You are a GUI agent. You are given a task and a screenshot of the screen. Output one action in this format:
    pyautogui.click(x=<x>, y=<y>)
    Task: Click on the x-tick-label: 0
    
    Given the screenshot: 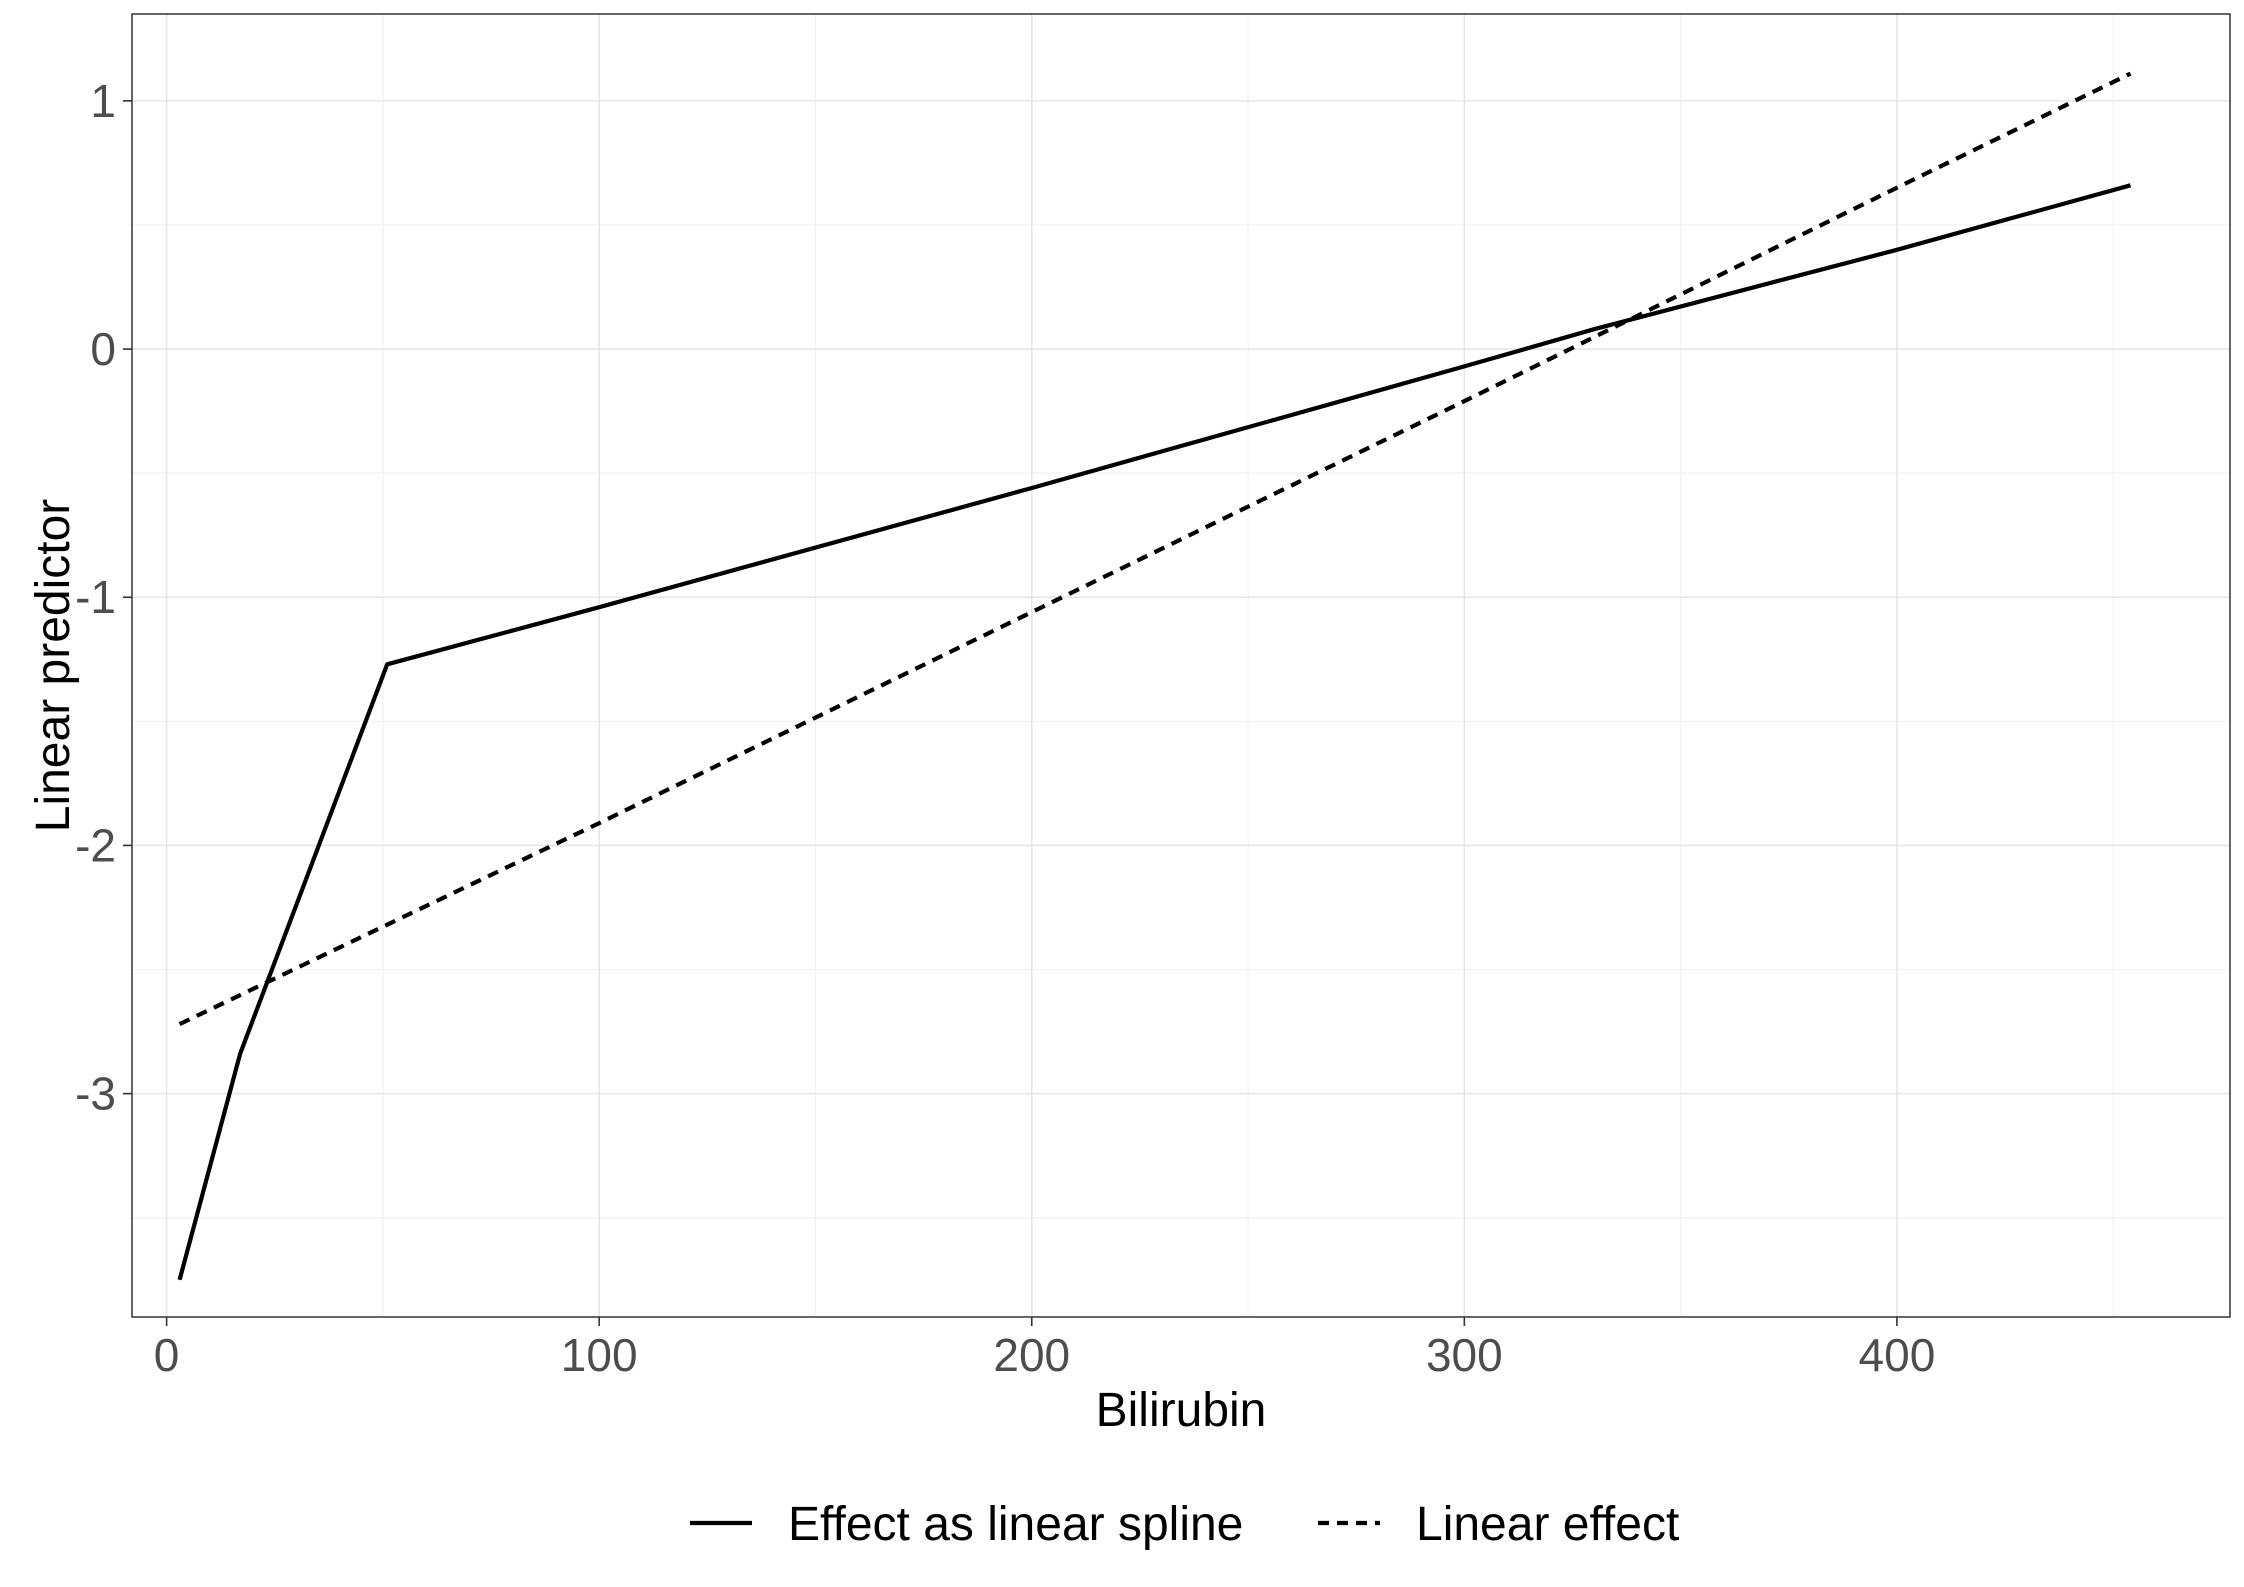 What is the action you would take?
    pyautogui.click(x=167, y=1355)
    